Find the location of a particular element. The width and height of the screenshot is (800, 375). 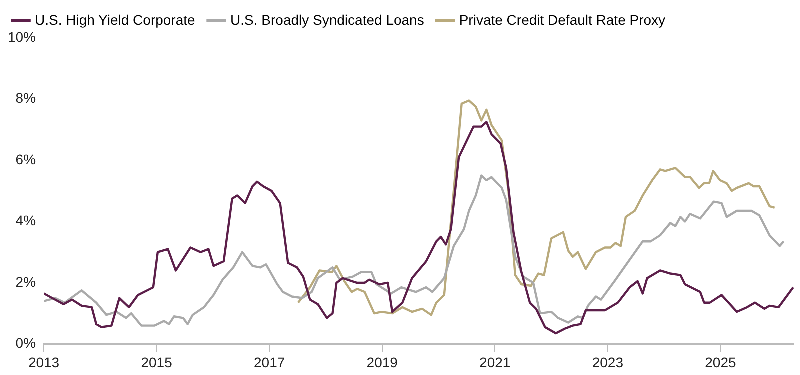

x-tick-label: 2021 is located at coordinates (495, 362).